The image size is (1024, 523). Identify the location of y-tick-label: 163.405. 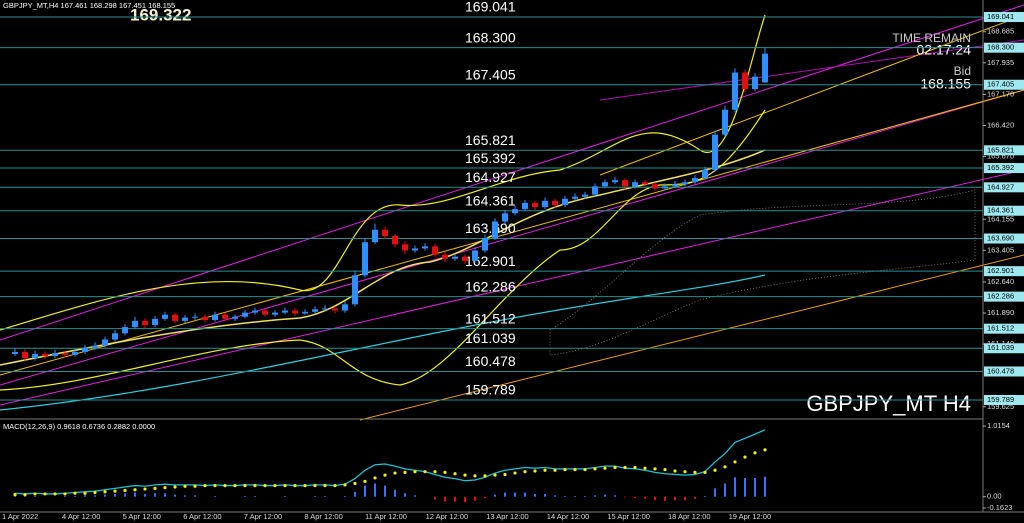
(1000, 249).